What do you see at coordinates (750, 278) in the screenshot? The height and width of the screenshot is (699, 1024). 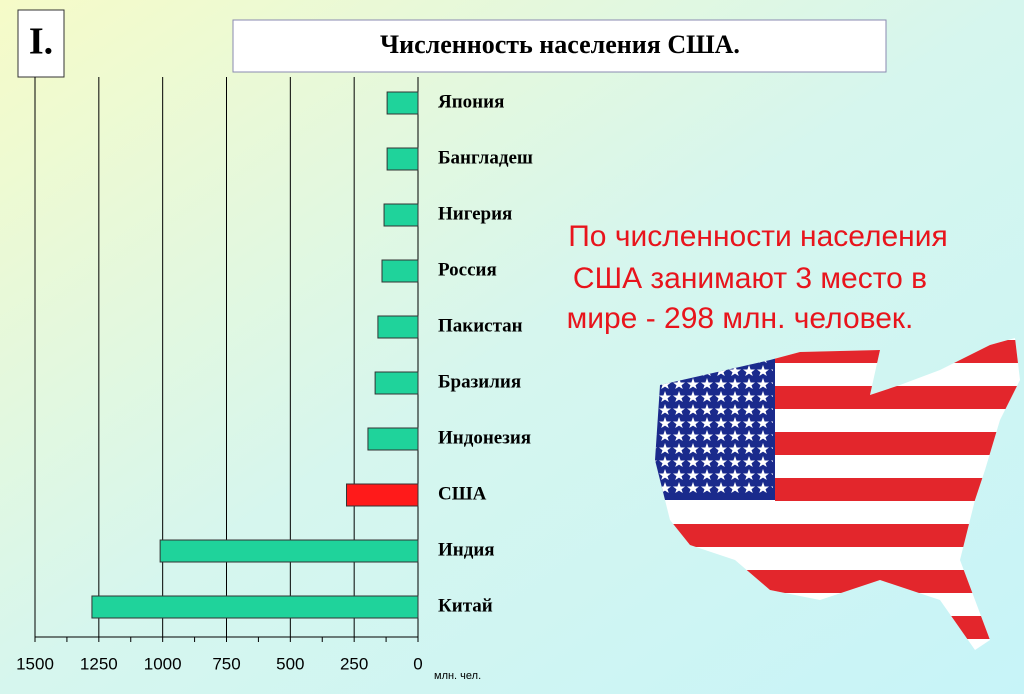 I see `note-line: США занимают 3 место в` at bounding box center [750, 278].